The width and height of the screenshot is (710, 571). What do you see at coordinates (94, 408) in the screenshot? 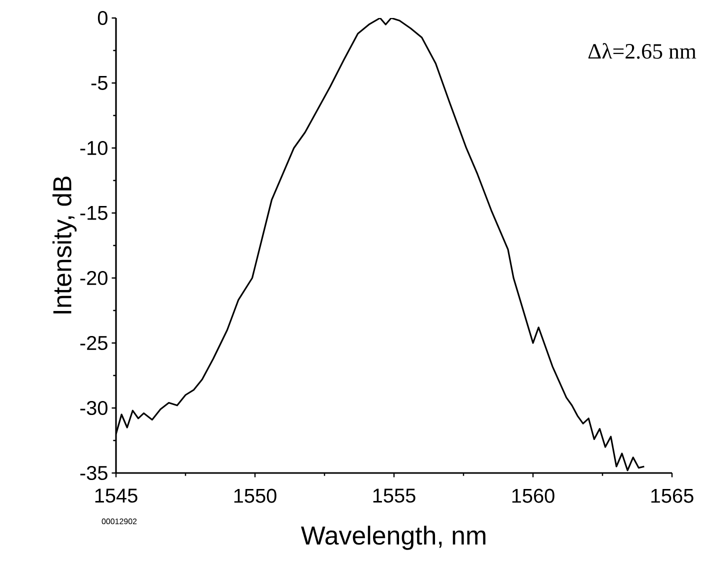
I see `y-tick-label: -30` at bounding box center [94, 408].